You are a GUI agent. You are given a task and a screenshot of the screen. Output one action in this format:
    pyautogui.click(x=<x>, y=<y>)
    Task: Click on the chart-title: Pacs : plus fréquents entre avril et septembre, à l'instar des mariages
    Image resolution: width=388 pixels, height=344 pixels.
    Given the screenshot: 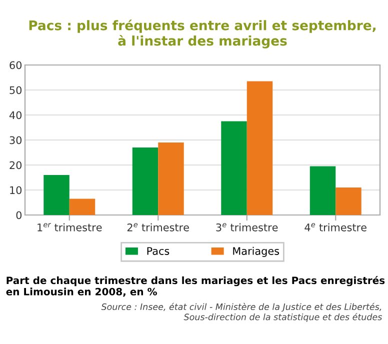 What is the action you would take?
    pyautogui.click(x=202, y=34)
    